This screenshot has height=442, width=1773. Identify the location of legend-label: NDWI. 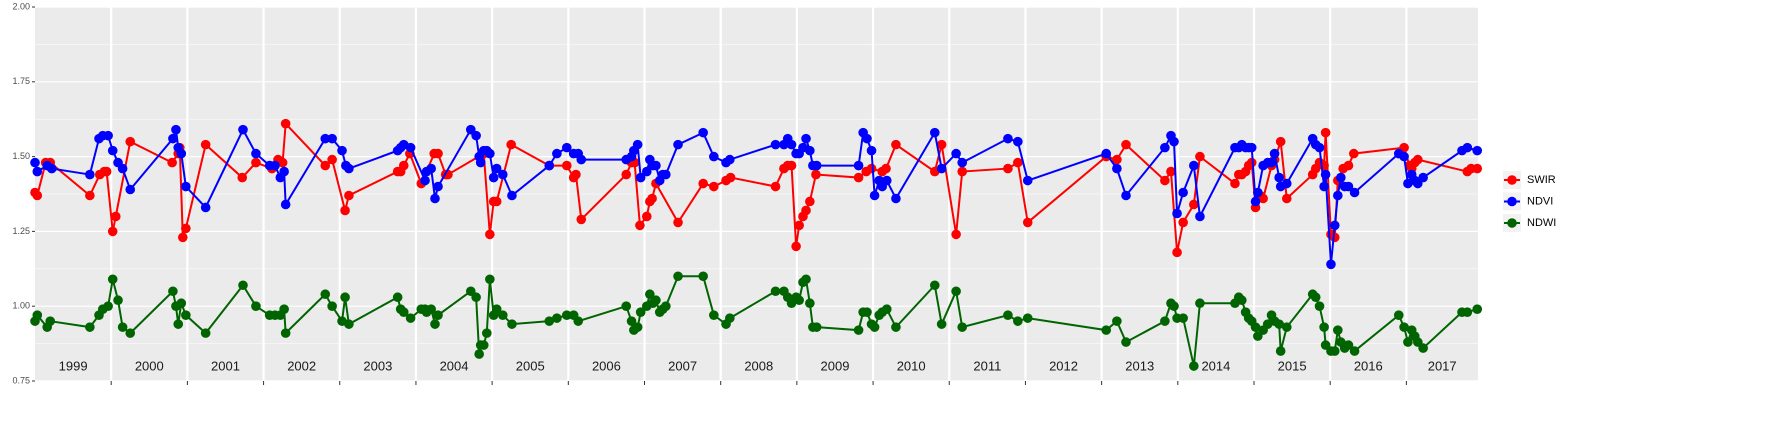
(1541, 223).